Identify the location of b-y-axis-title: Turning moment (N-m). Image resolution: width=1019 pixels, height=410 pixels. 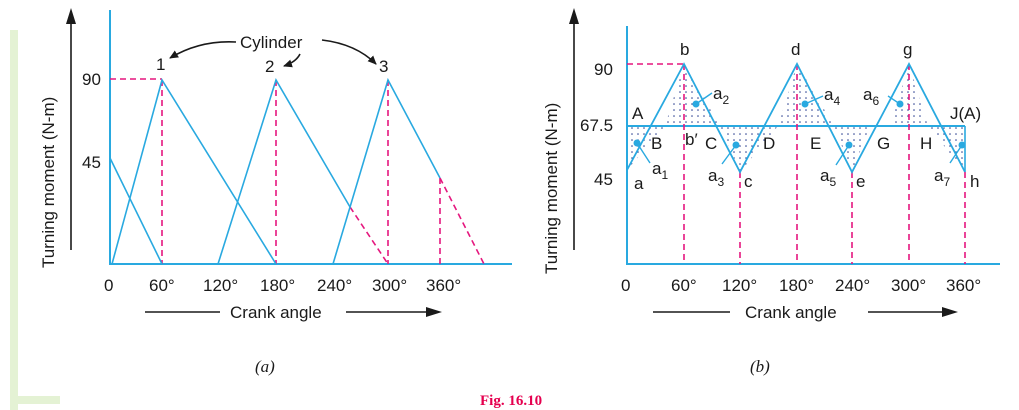
(551, 188).